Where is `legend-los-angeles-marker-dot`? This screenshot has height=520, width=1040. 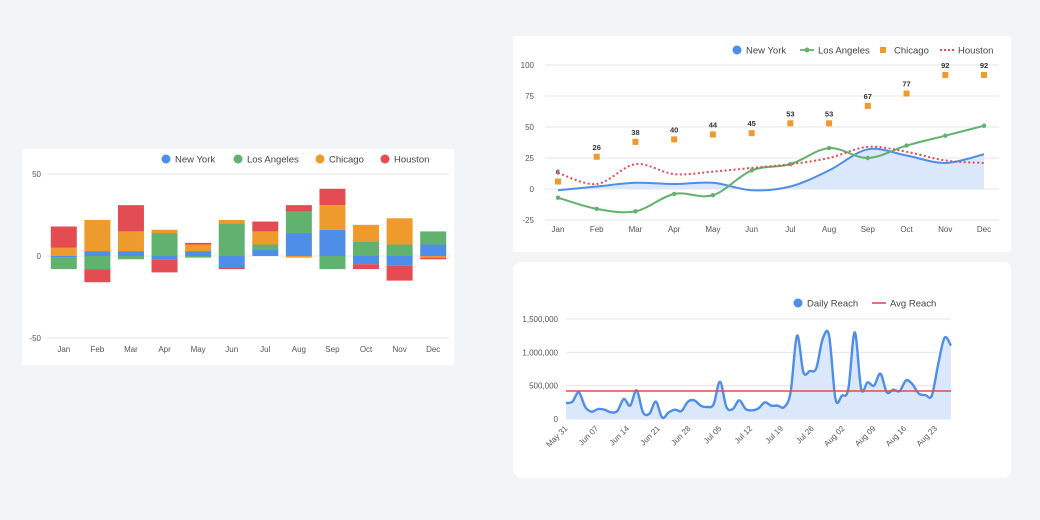 legend-los-angeles-marker-dot is located at coordinates (807, 50).